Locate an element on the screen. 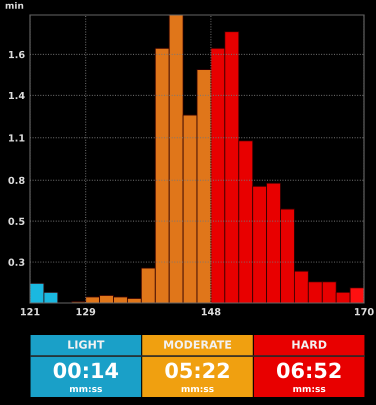 The width and height of the screenshot is (376, 405). x-tick-label: 121 is located at coordinates (30, 312).